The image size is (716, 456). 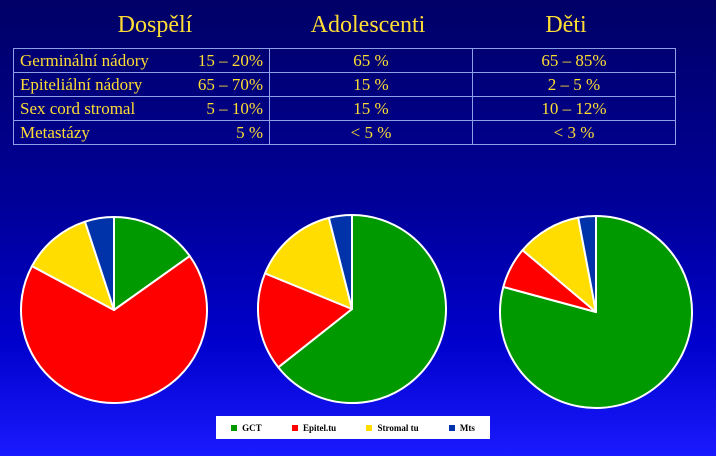 I want to click on legend-item-stromal: Stromal tu, so click(x=392, y=427).